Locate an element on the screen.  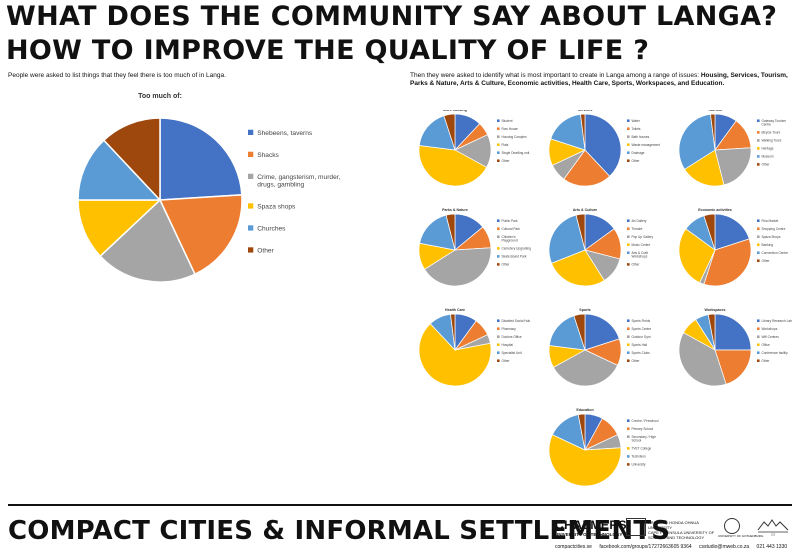
legend-label: Outdoor Gym is located at coordinates (640, 337).